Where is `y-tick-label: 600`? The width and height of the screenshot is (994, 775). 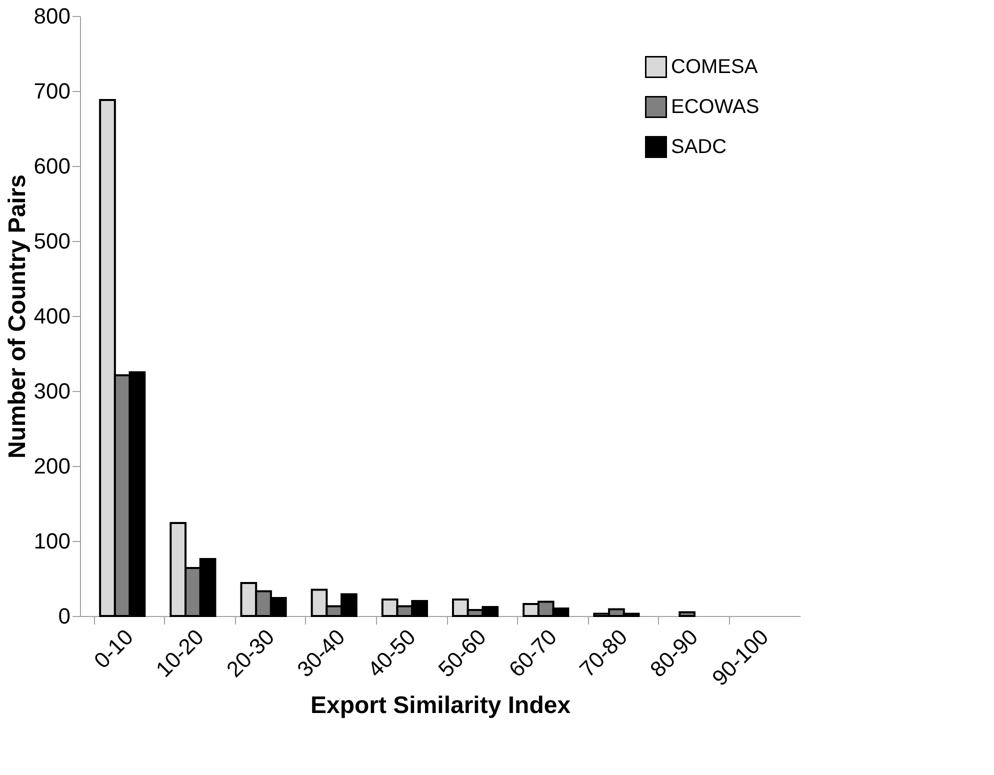 y-tick-label: 600 is located at coordinates (52, 166).